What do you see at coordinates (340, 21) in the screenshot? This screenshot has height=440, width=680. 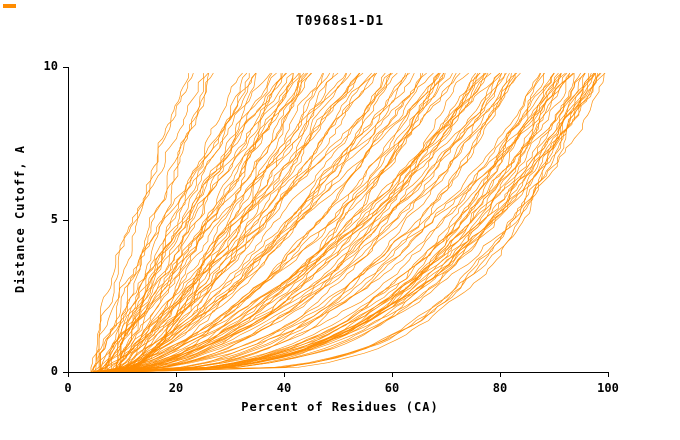 I see `chart-title: T0968s1-D1` at bounding box center [340, 21].